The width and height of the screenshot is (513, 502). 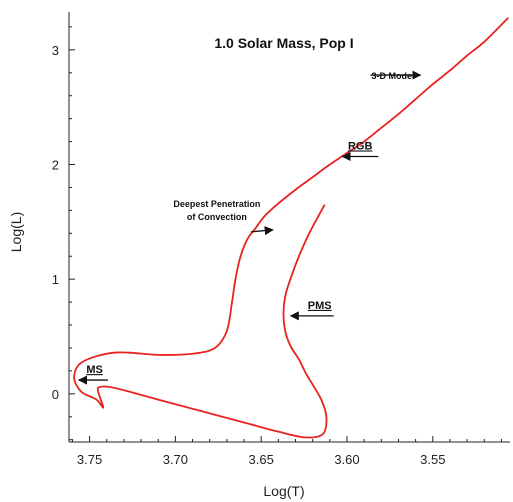 I want to click on x-tick-label: 3.65, so click(x=261, y=459).